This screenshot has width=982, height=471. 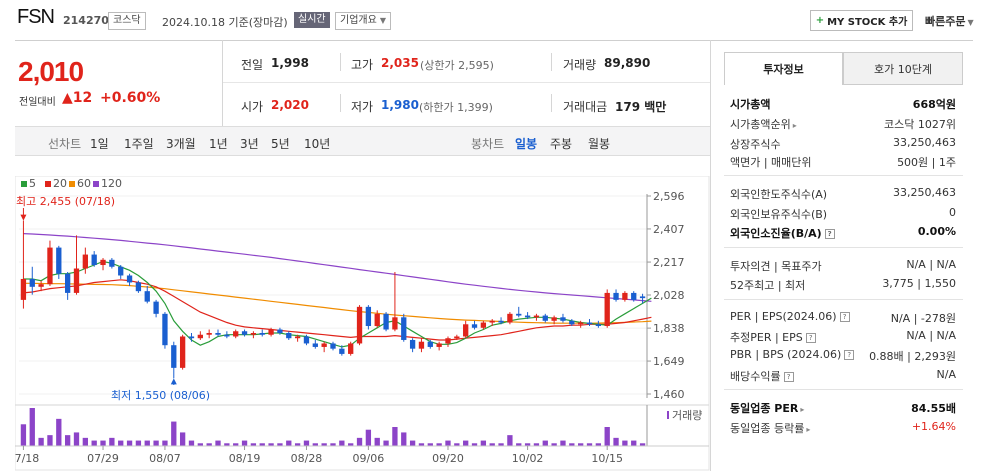 I want to click on y-tick-label: 2,217, so click(x=669, y=262).